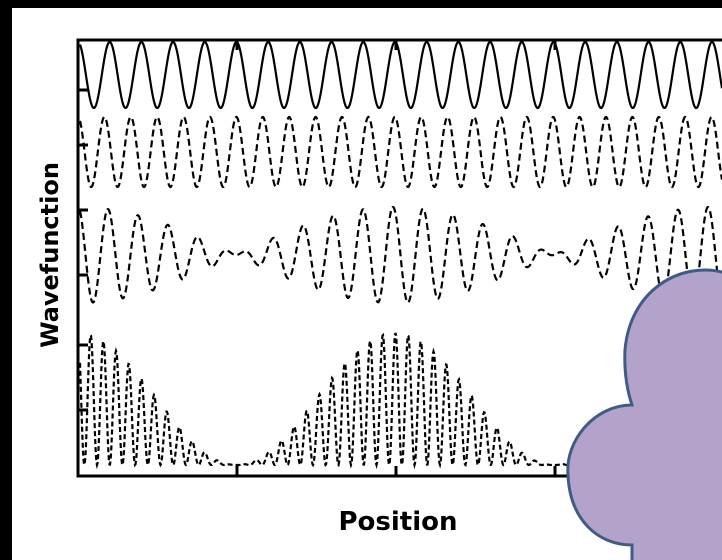  Describe the element at coordinates (644, 414) in the screenshot. I see `cloud-shape` at that location.